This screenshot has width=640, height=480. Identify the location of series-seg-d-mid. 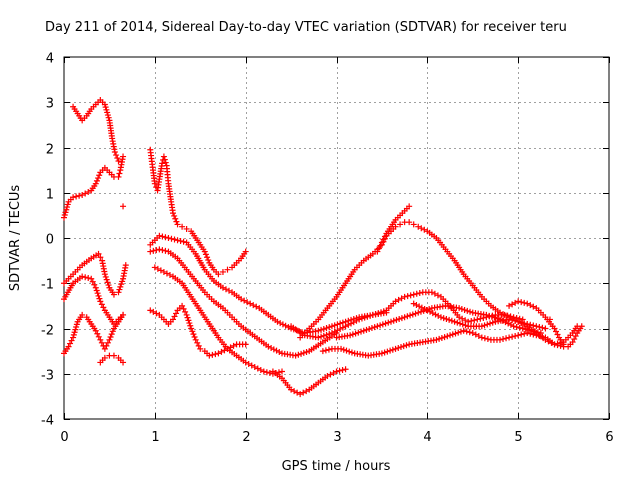
(488, 325).